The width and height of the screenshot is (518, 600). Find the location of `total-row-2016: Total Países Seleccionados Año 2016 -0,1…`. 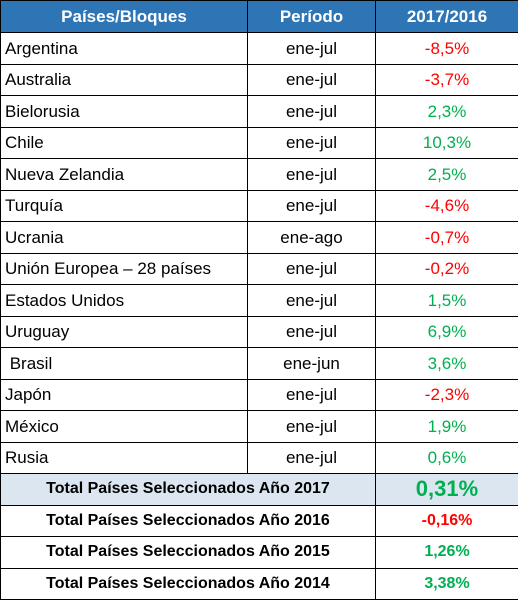

total-row-2016: Total Países Seleccionados Año 2016 -0,1… is located at coordinates (259, 520).